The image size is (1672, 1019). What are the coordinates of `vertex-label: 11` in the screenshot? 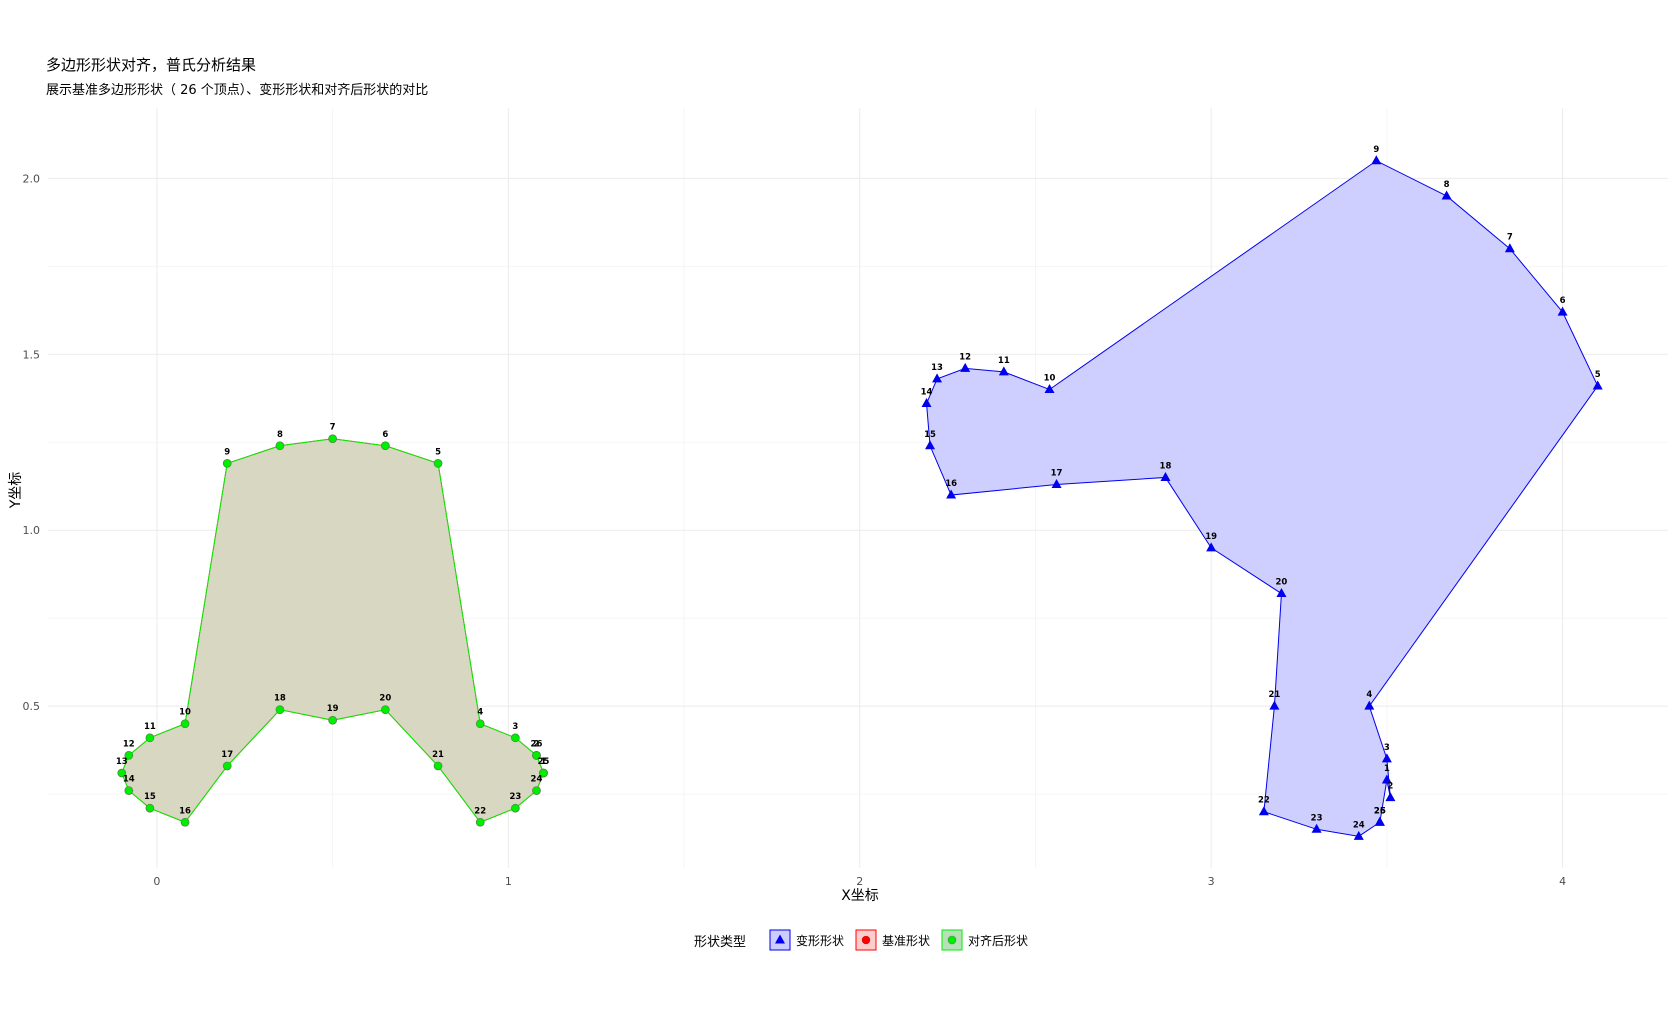 It's located at (1004, 361).